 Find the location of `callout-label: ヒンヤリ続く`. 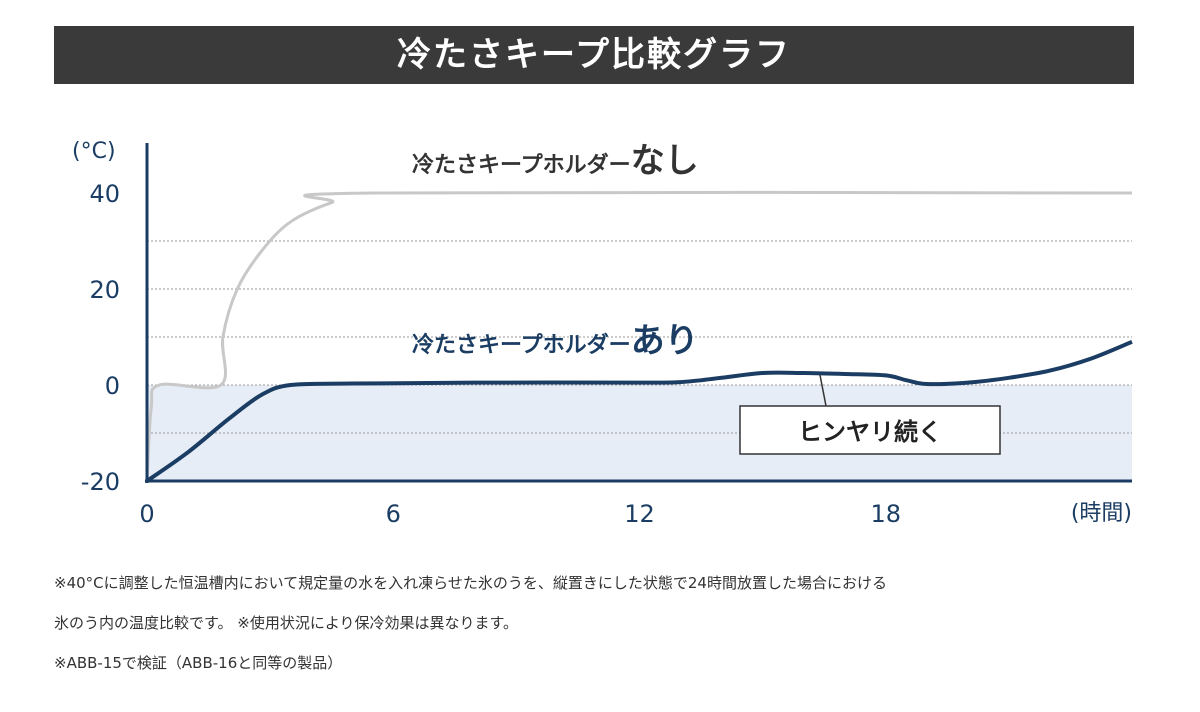

callout-label: ヒンヤリ続く is located at coordinates (870, 432).